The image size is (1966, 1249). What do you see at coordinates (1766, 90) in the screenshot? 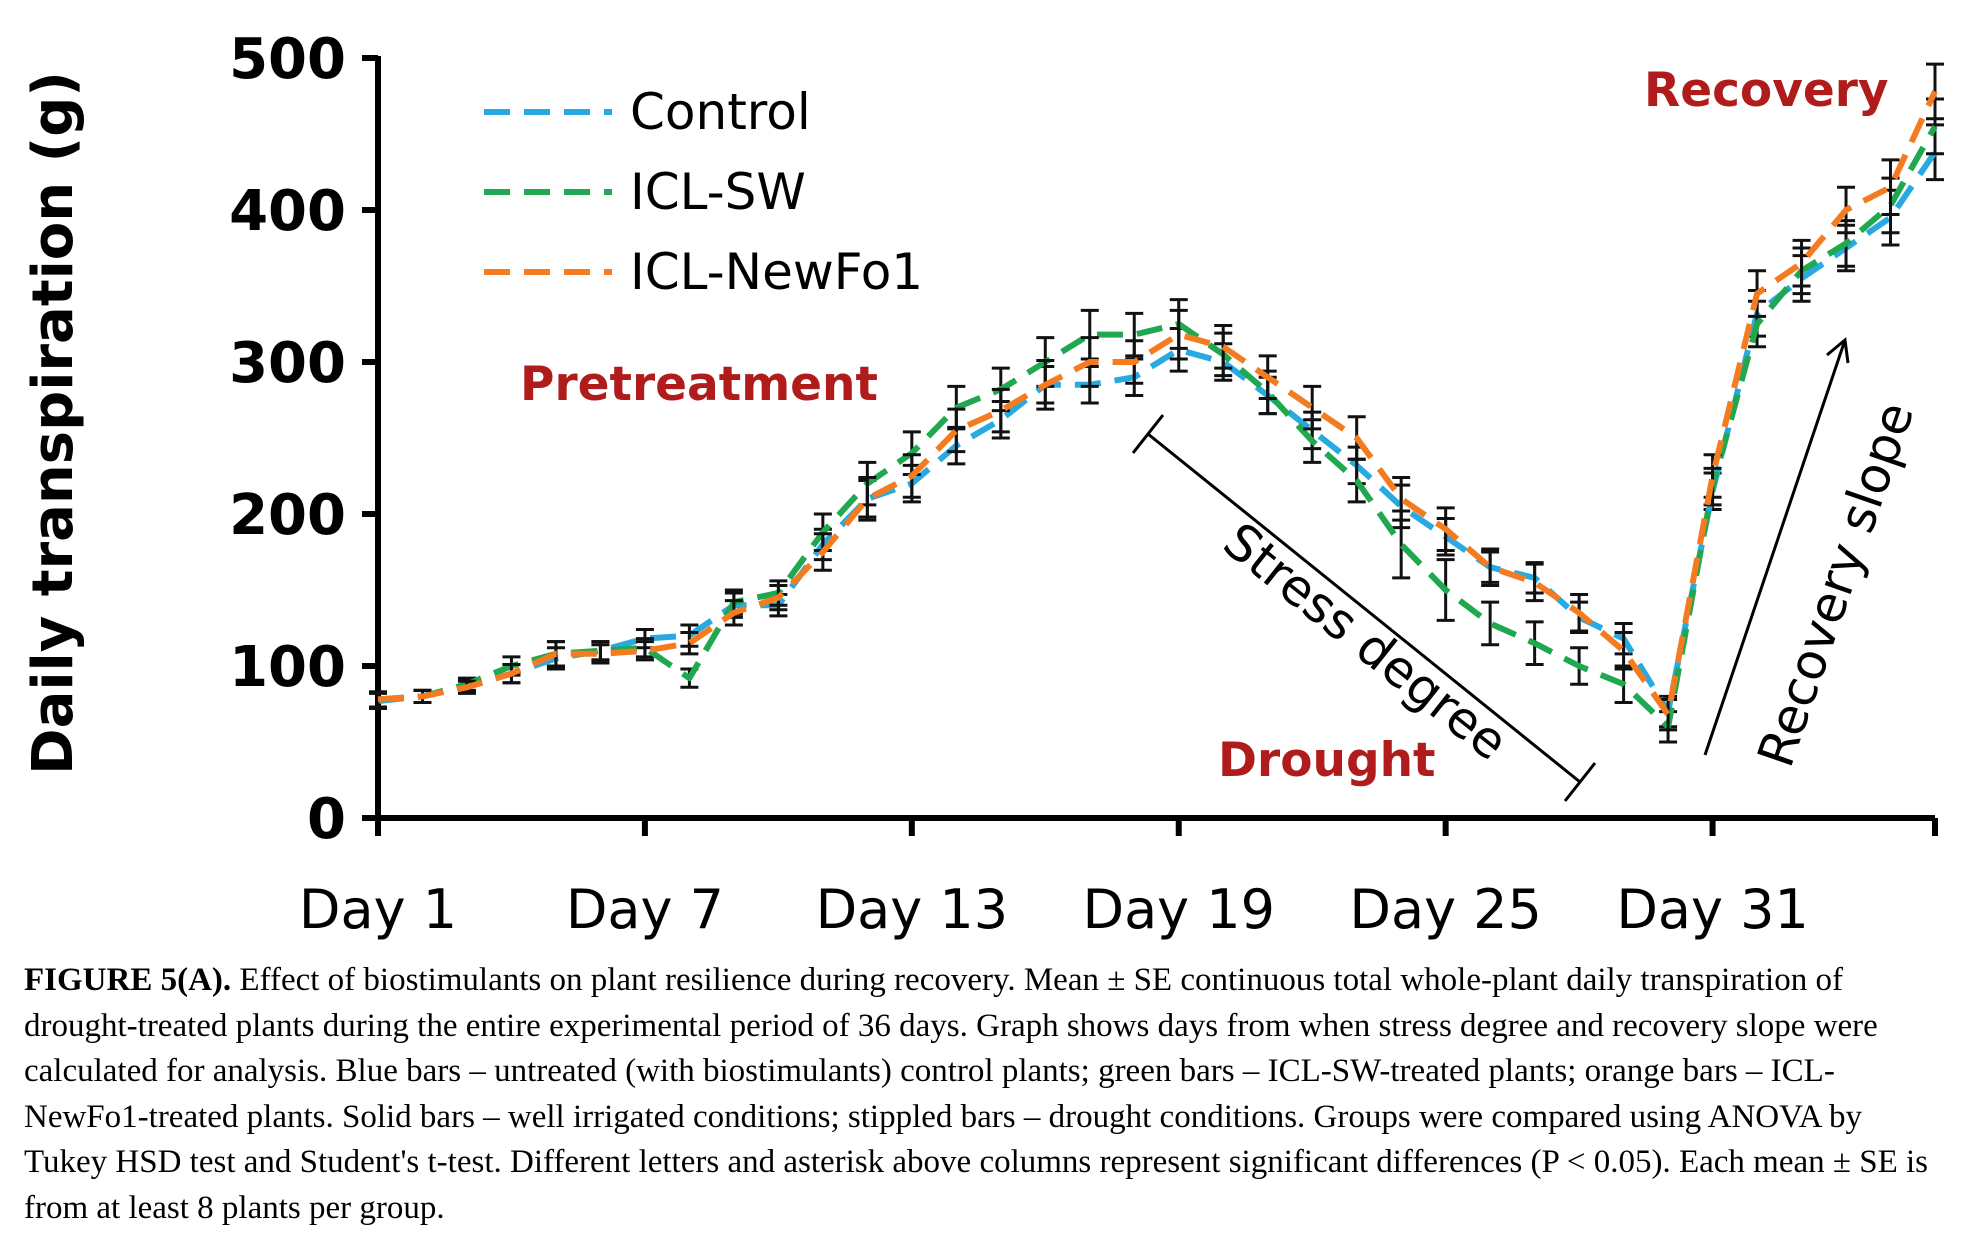
I see `recovery-label: Recovery` at bounding box center [1766, 90].